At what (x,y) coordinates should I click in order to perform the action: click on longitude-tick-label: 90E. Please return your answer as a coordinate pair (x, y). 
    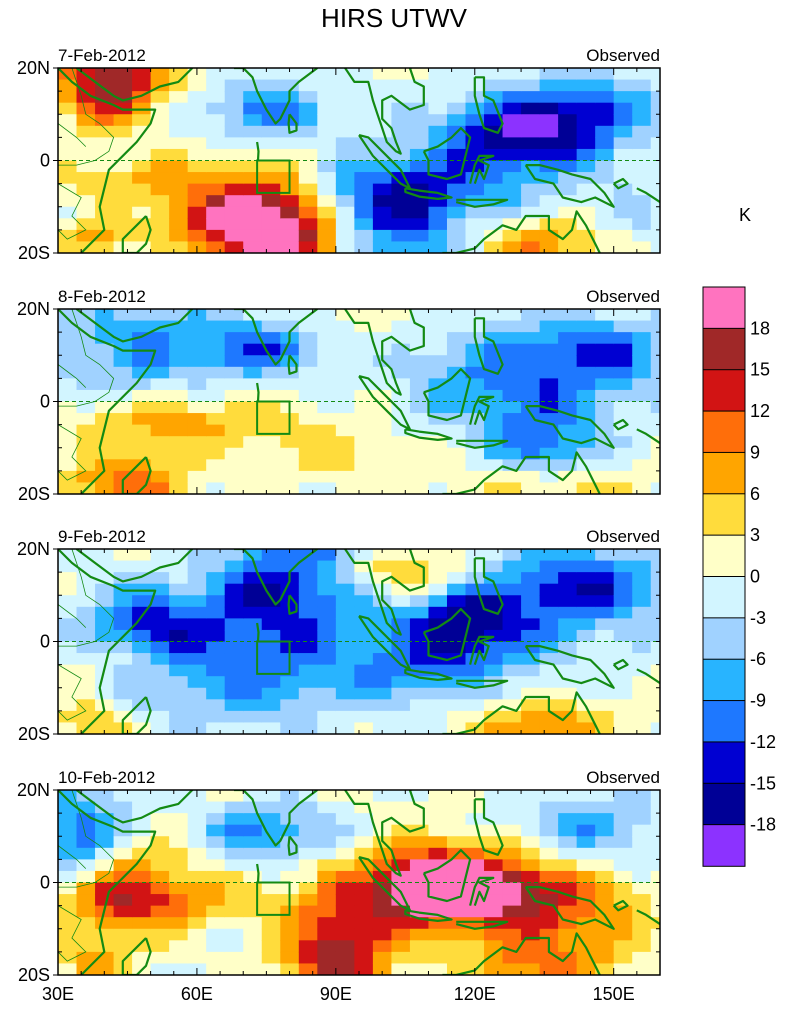
    Looking at the image, I should click on (336, 994).